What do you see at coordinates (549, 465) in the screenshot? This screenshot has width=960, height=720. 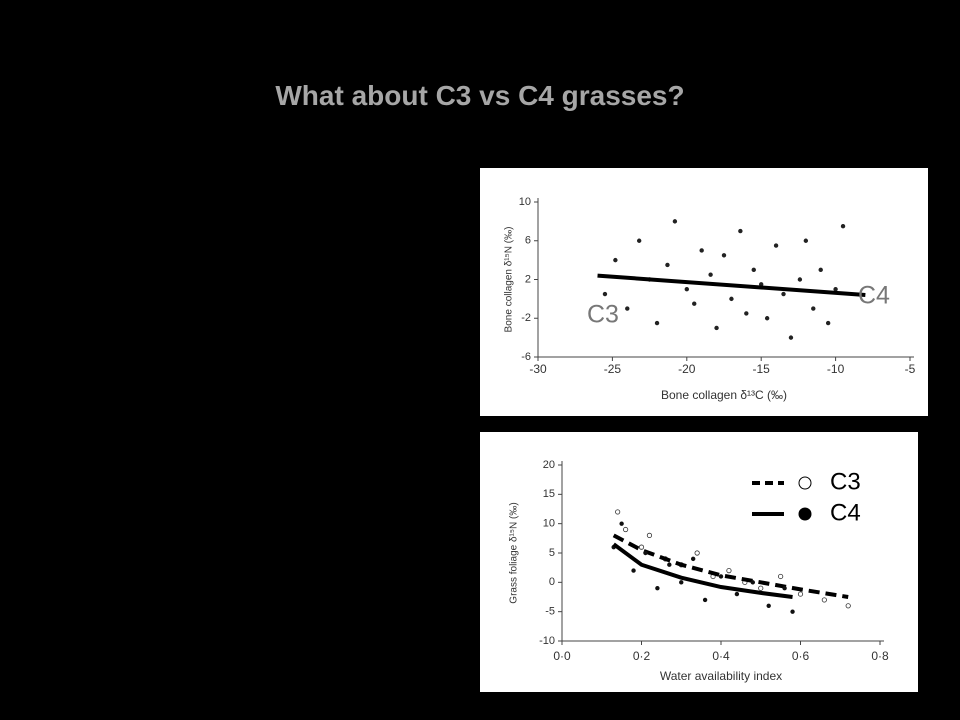 I see `y-tick-label: 20` at bounding box center [549, 465].